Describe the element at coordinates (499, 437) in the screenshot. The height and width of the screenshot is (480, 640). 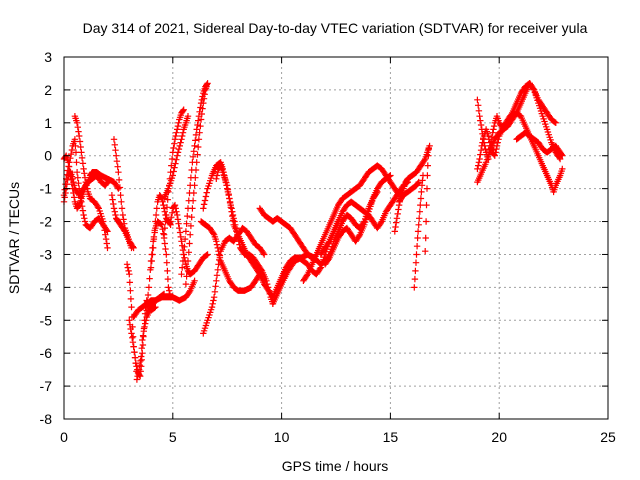
I see `x-tick-label: 20` at that location.